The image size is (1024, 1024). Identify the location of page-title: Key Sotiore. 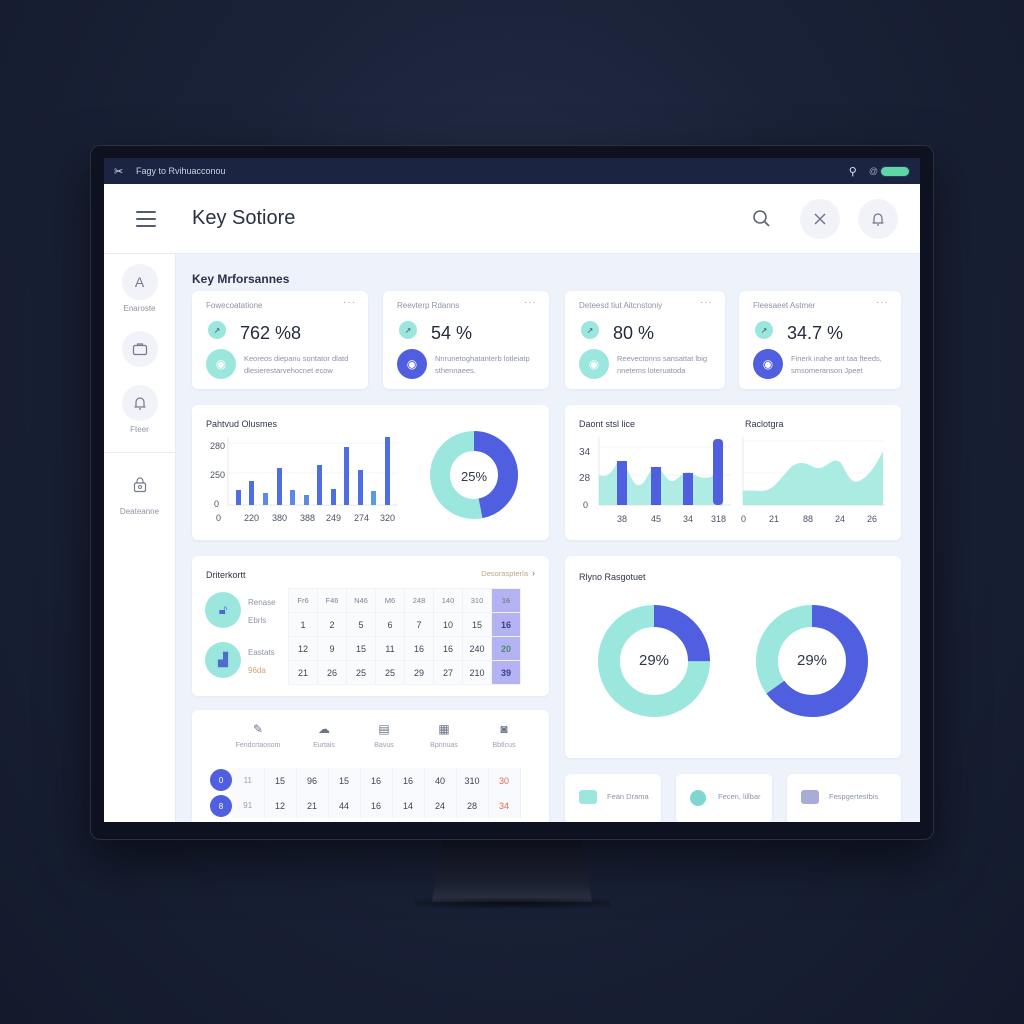
(244, 218).